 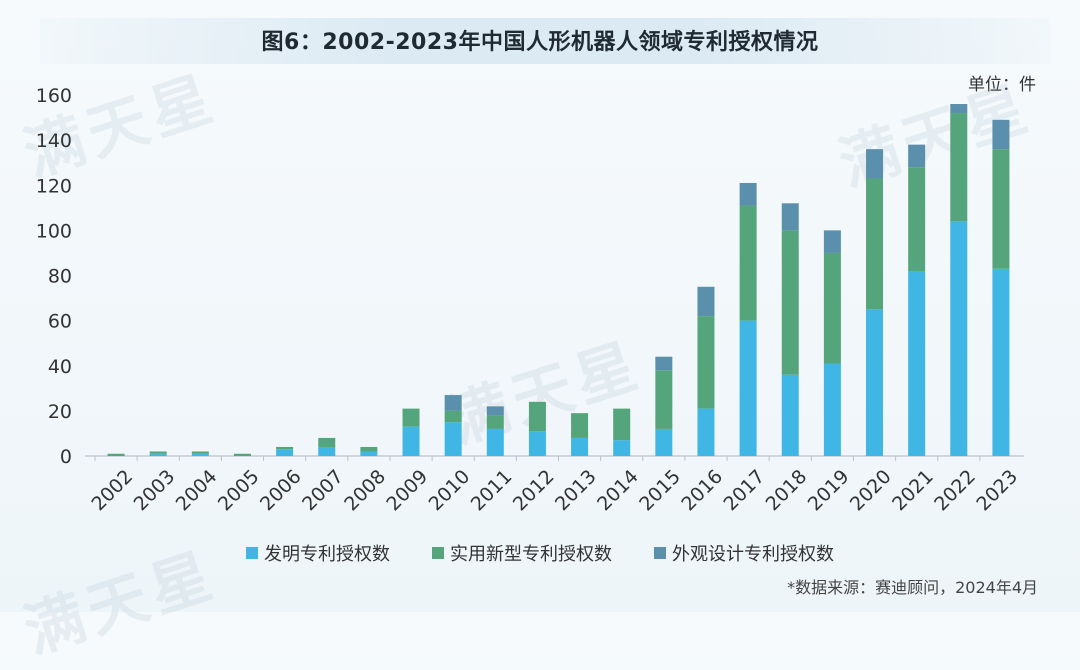 I want to click on x-tick-label: 2012, so click(x=534, y=491).